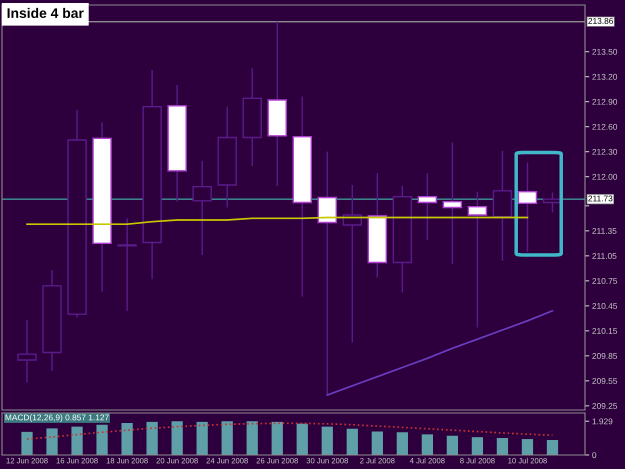  What do you see at coordinates (594, 455) in the screenshot?
I see `y-tick-label: 0` at bounding box center [594, 455].